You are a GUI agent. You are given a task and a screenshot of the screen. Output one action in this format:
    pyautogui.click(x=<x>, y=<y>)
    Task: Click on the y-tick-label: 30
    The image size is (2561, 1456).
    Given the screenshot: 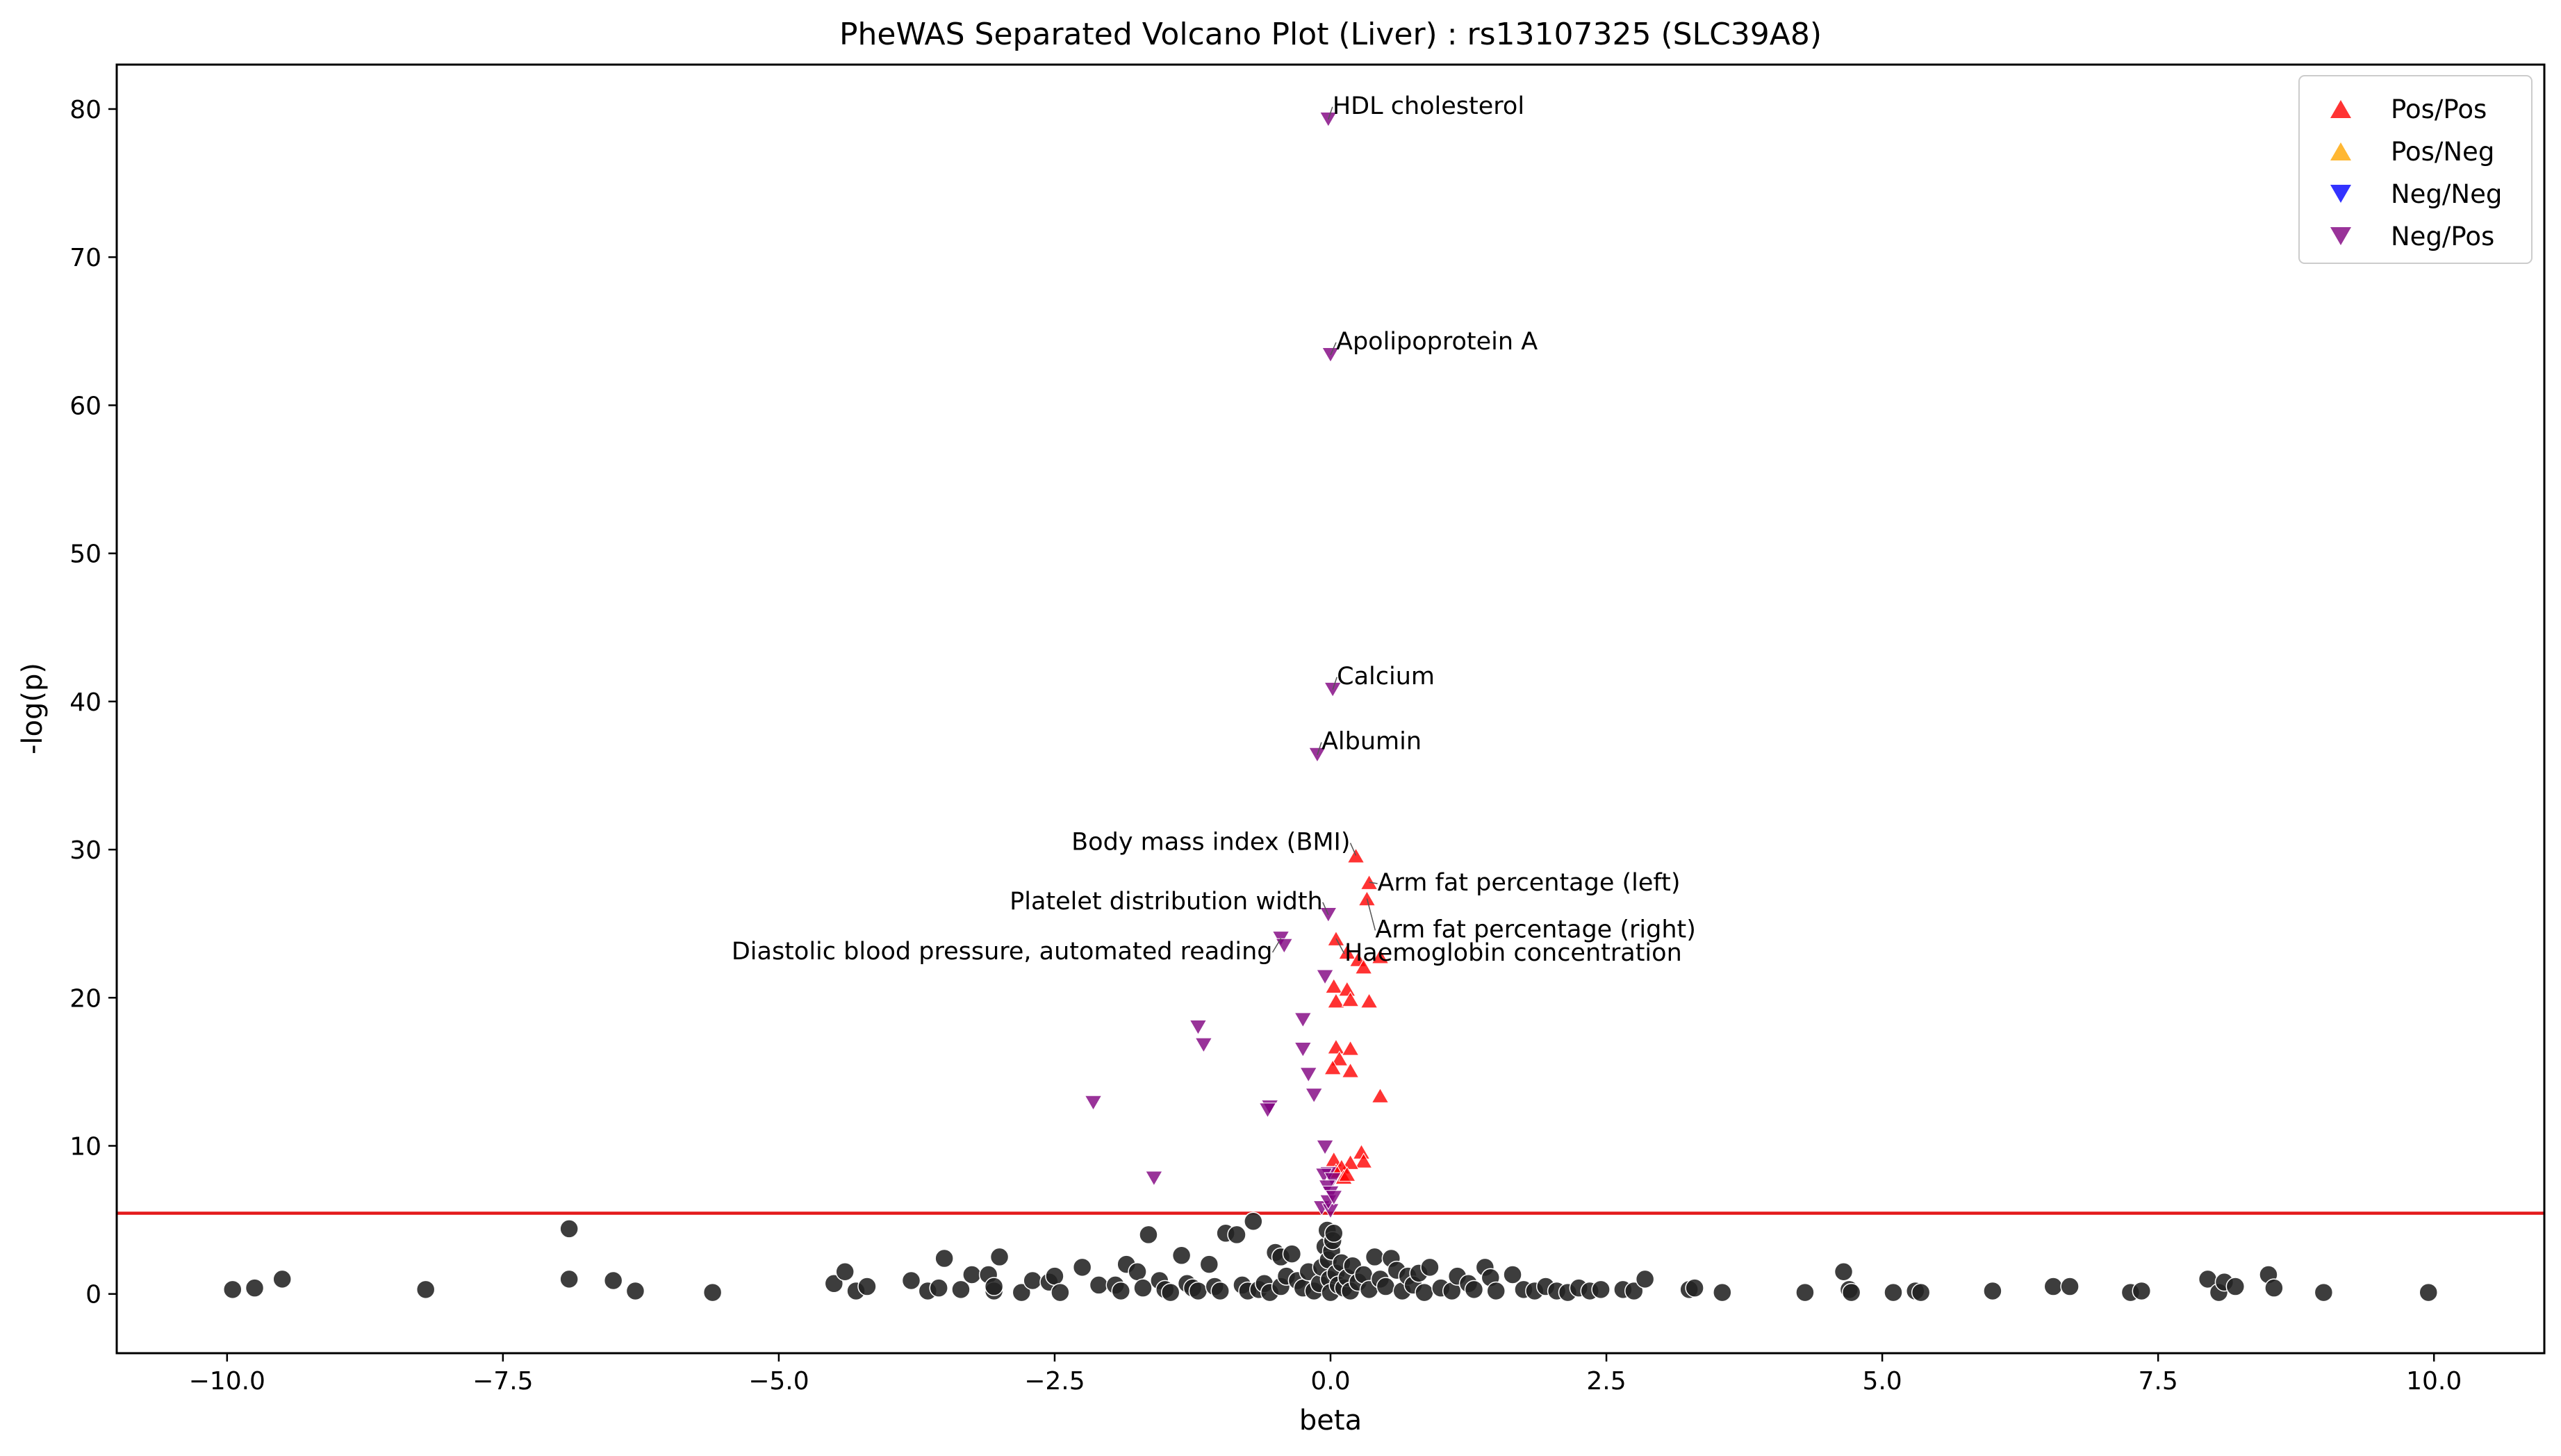 What is the action you would take?
    pyautogui.click(x=85, y=850)
    